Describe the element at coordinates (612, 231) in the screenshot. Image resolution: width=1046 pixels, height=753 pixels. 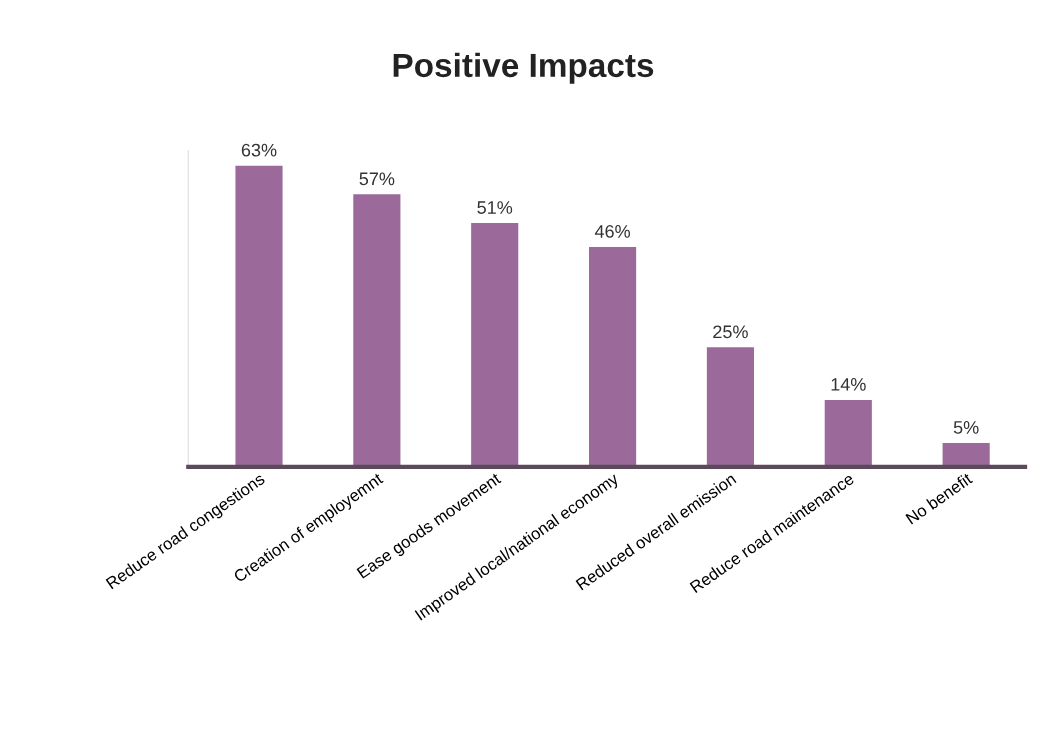
I see `data-label: 46%` at that location.